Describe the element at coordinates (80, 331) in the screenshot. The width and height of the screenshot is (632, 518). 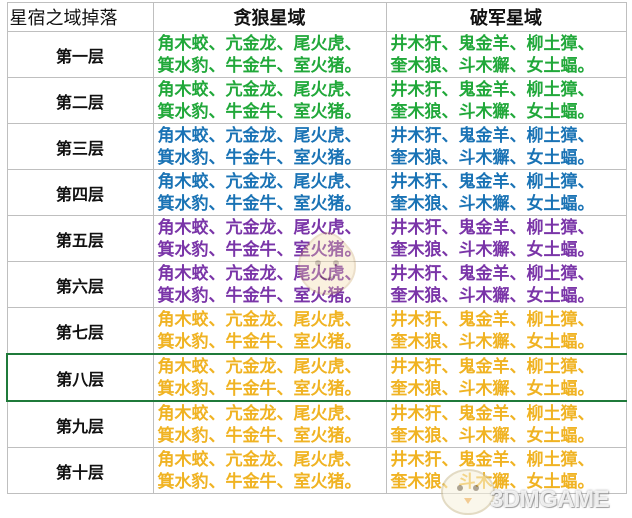
I see `floor-cell: 第七层` at that location.